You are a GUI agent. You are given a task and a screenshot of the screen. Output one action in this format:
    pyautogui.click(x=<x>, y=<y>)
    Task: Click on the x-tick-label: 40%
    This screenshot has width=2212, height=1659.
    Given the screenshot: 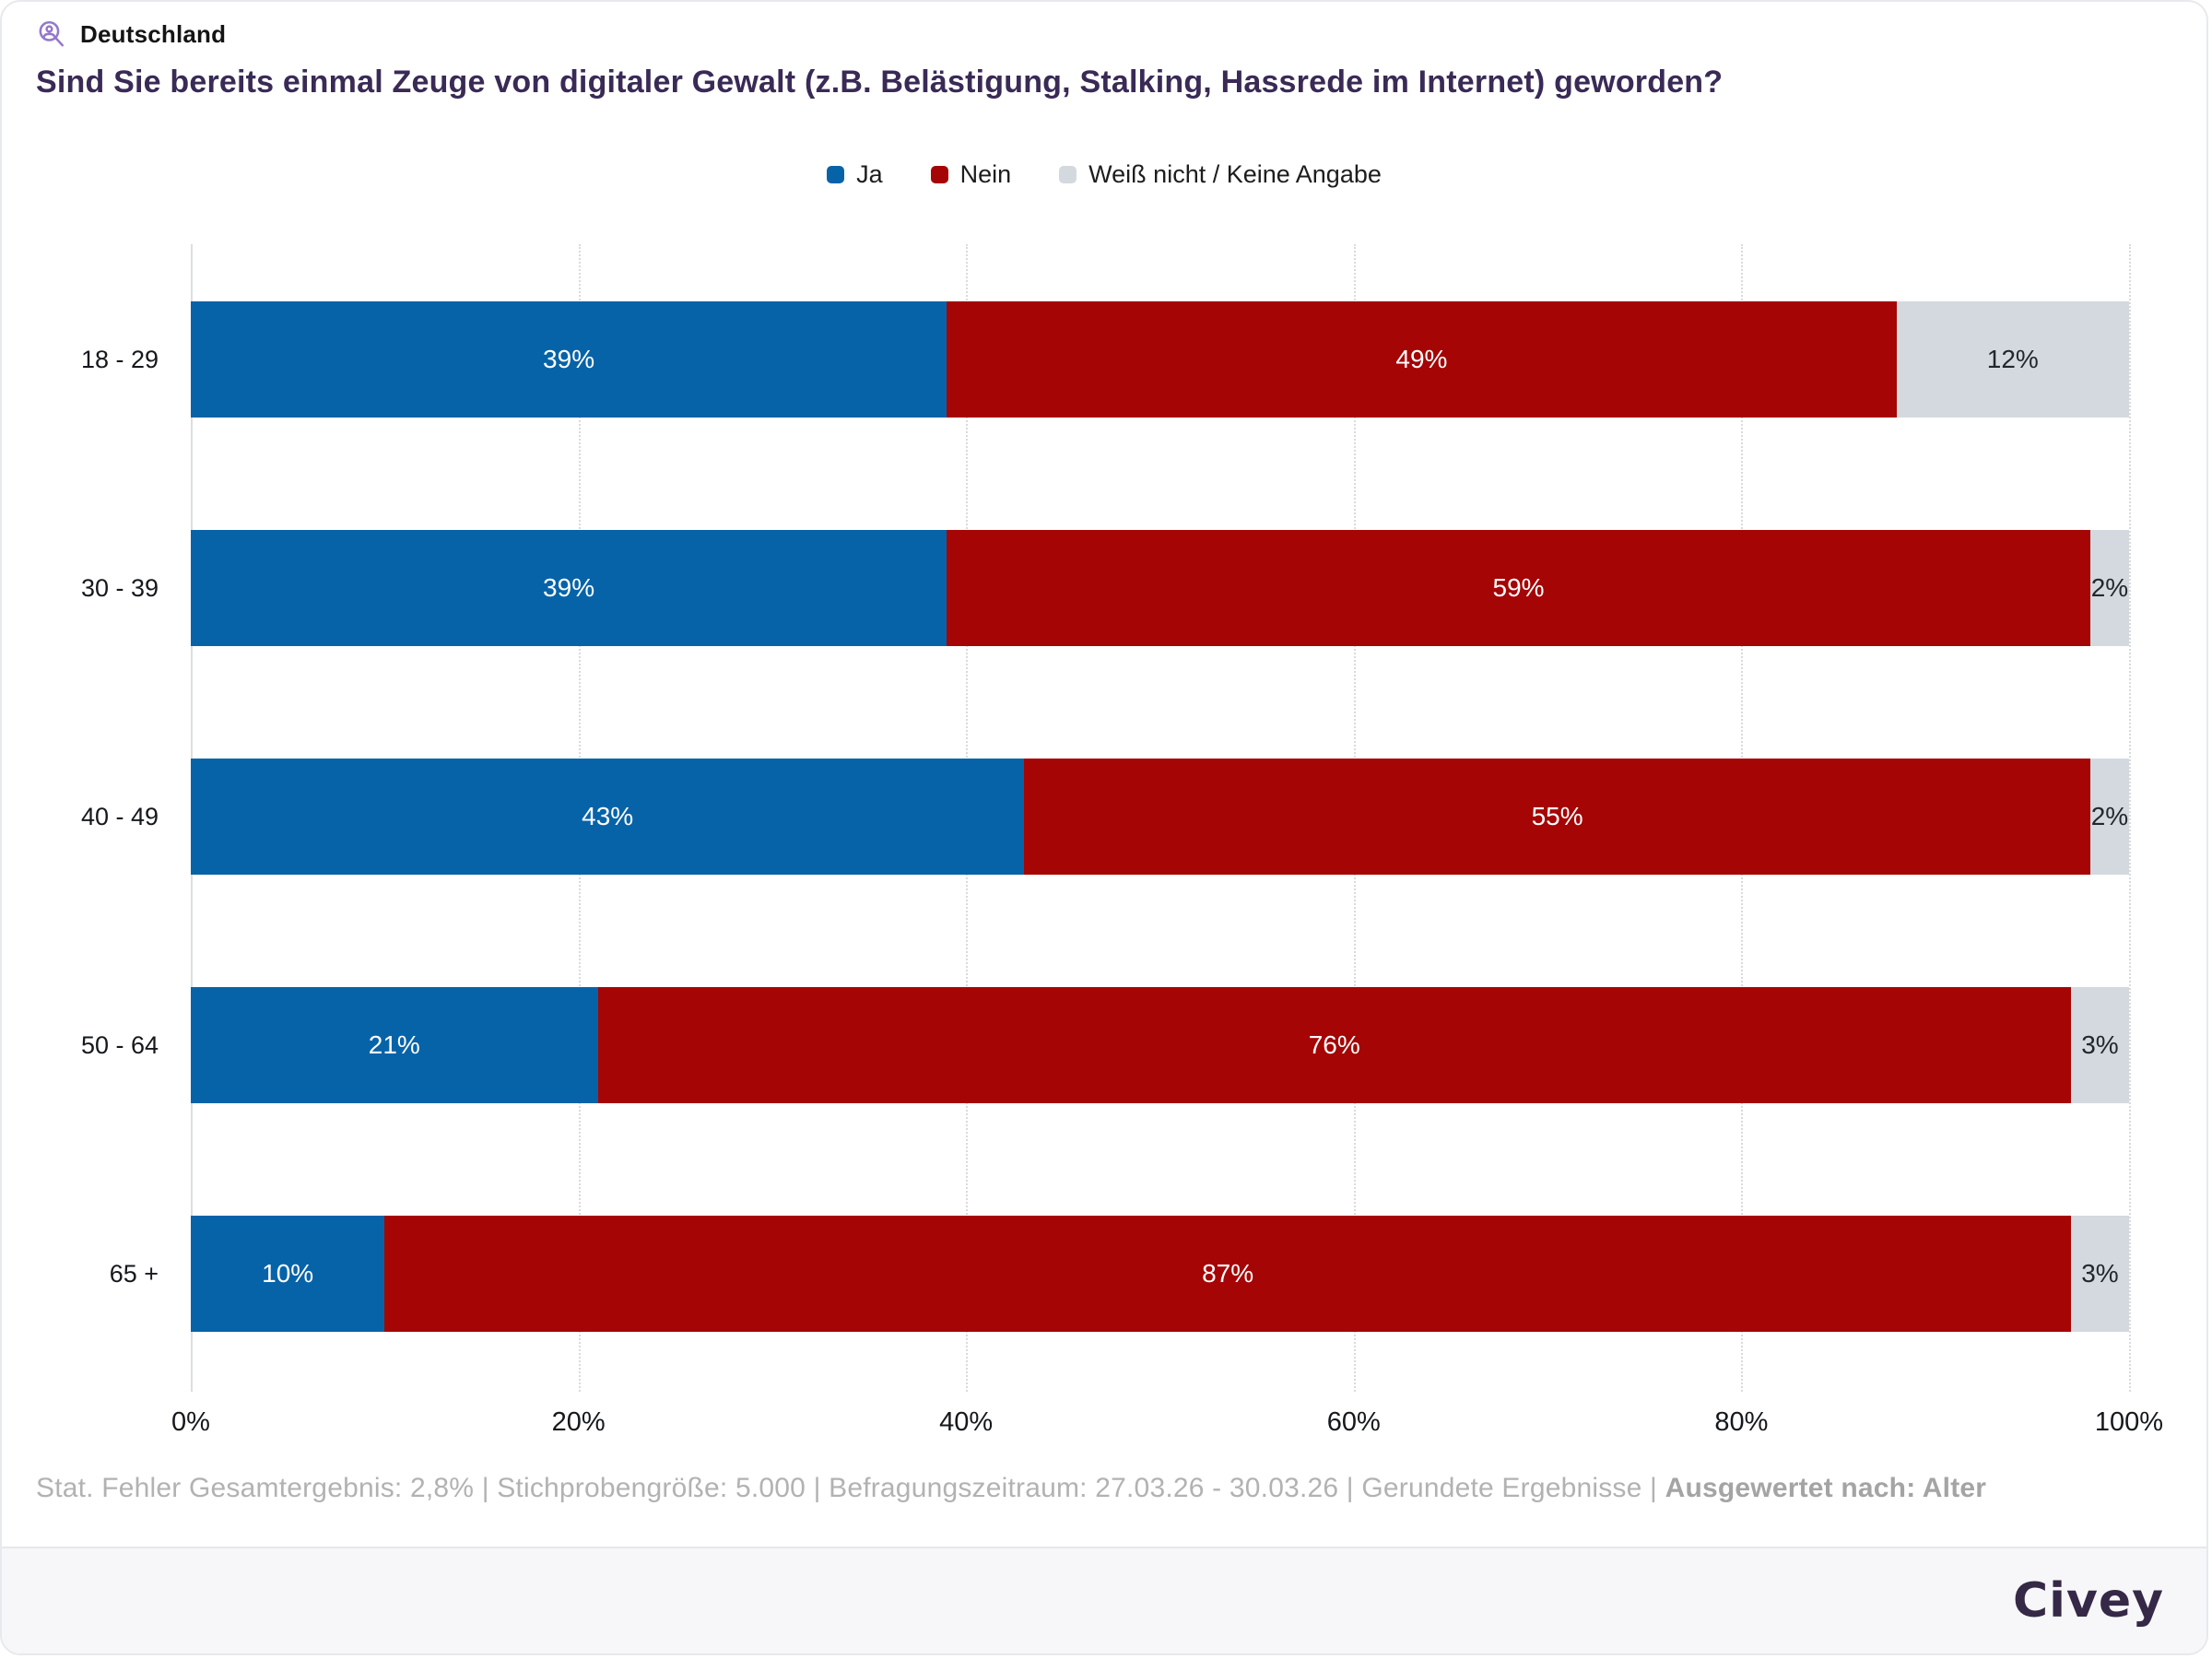 What is the action you would take?
    pyautogui.click(x=966, y=1422)
    